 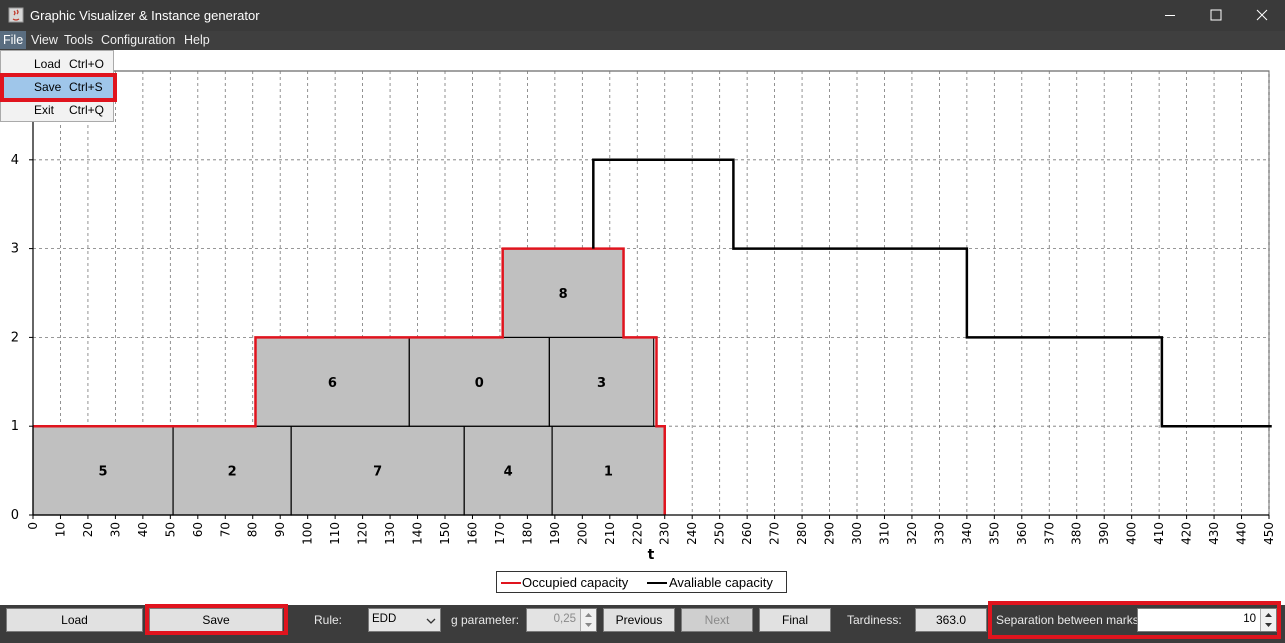 I want to click on separation-label: Separation between marks:, so click(x=1069, y=620).